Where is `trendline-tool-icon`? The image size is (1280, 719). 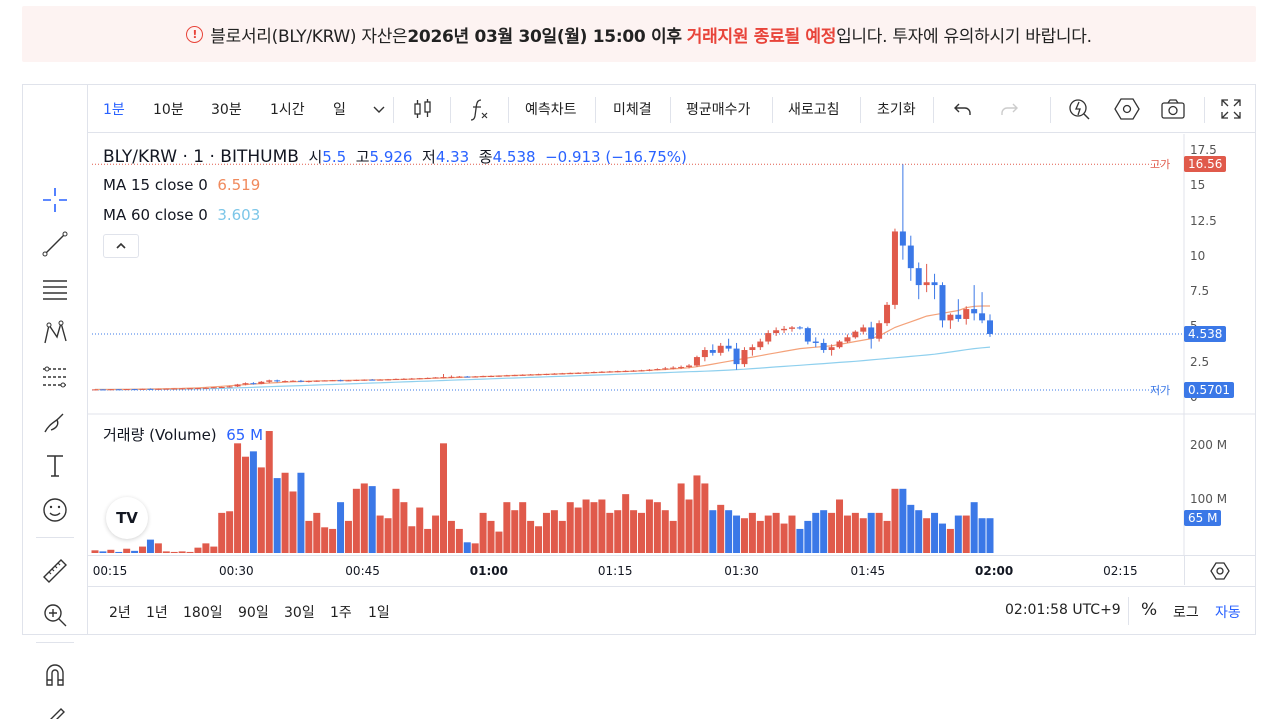
trendline-tool-icon is located at coordinates (55, 244).